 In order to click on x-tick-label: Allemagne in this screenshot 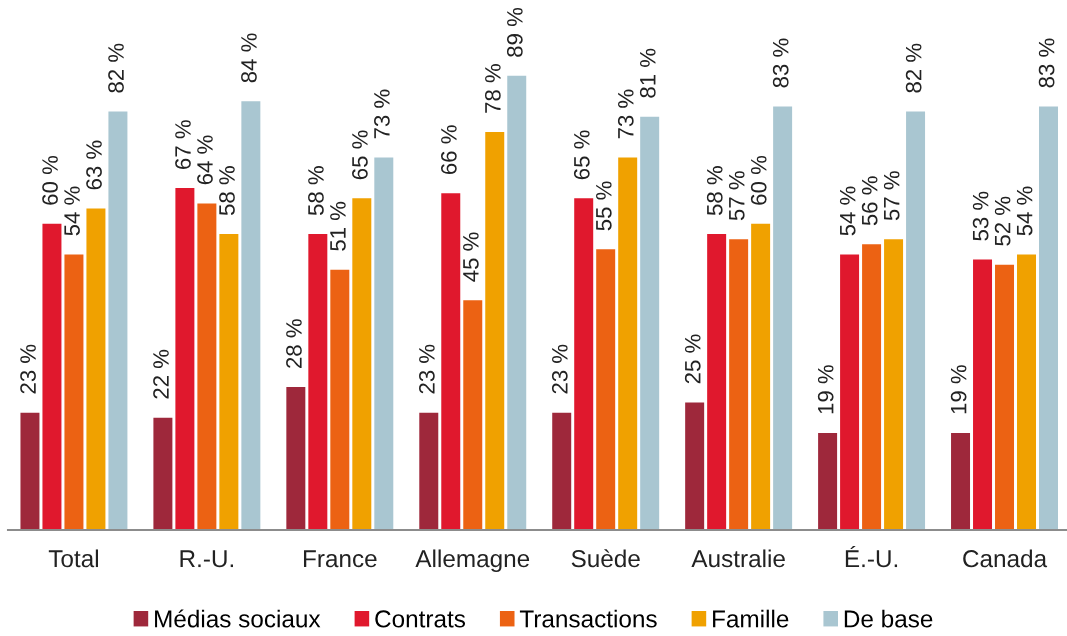, I will do `click(472, 561)`.